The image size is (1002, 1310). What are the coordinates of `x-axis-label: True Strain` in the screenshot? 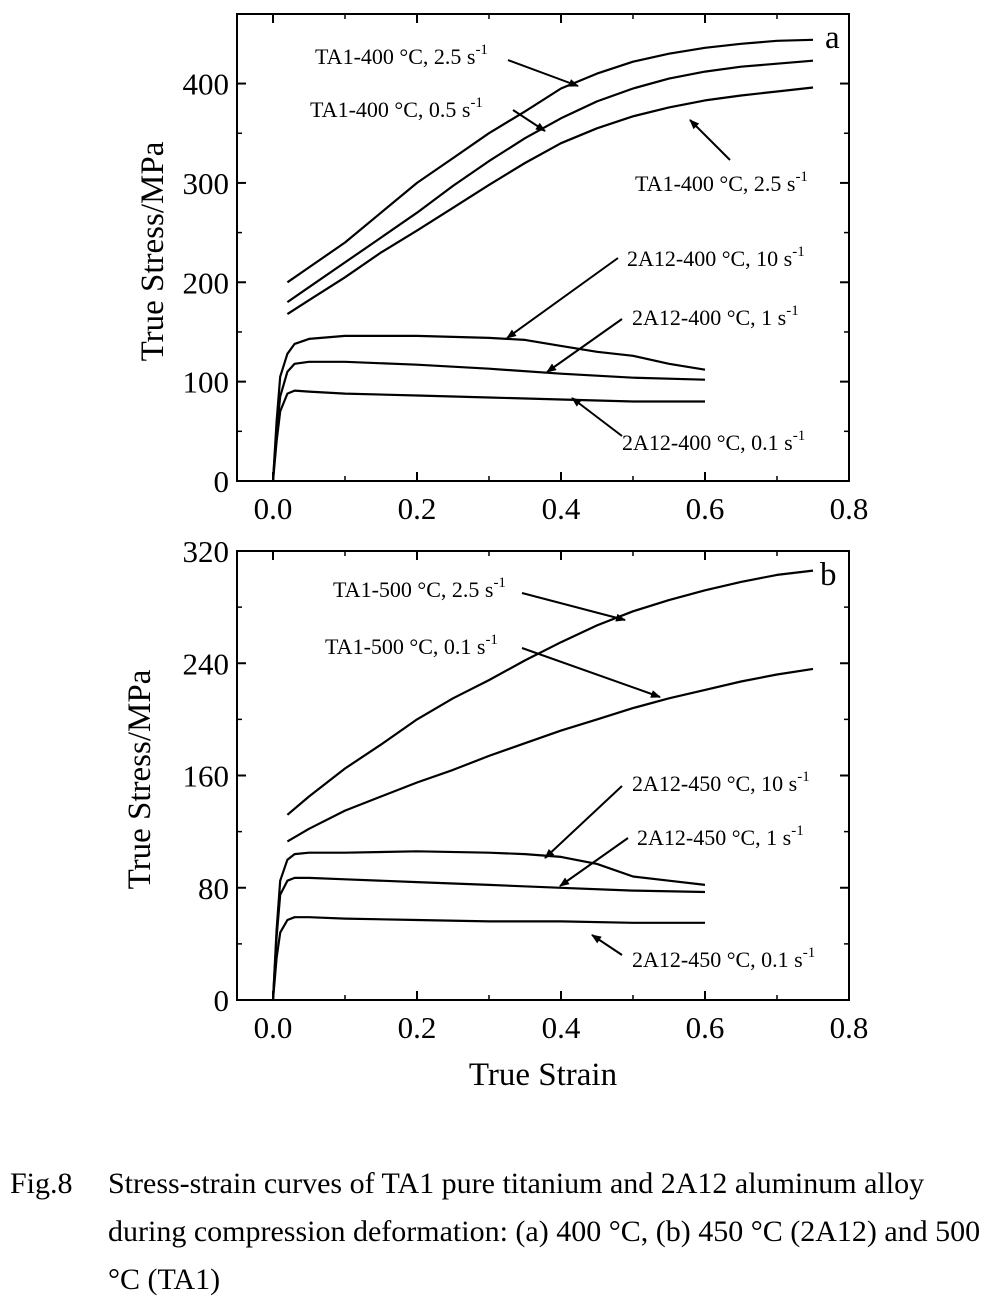 It's located at (543, 1075).